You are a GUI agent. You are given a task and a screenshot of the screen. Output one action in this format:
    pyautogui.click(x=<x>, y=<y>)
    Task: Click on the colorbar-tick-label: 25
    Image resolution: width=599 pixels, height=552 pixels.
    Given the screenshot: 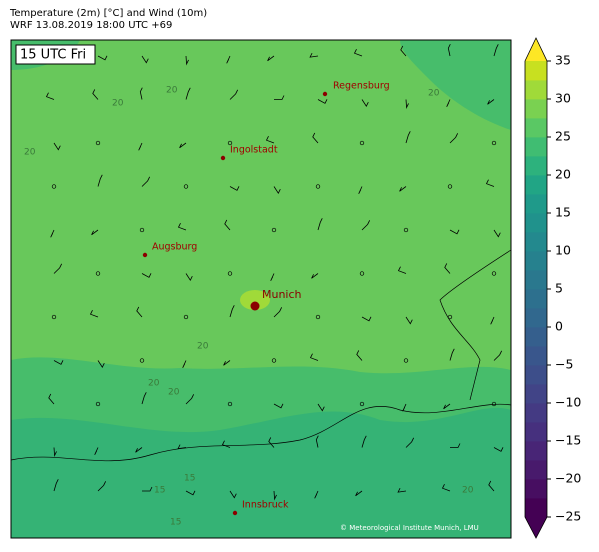 What is the action you would take?
    pyautogui.click(x=563, y=136)
    